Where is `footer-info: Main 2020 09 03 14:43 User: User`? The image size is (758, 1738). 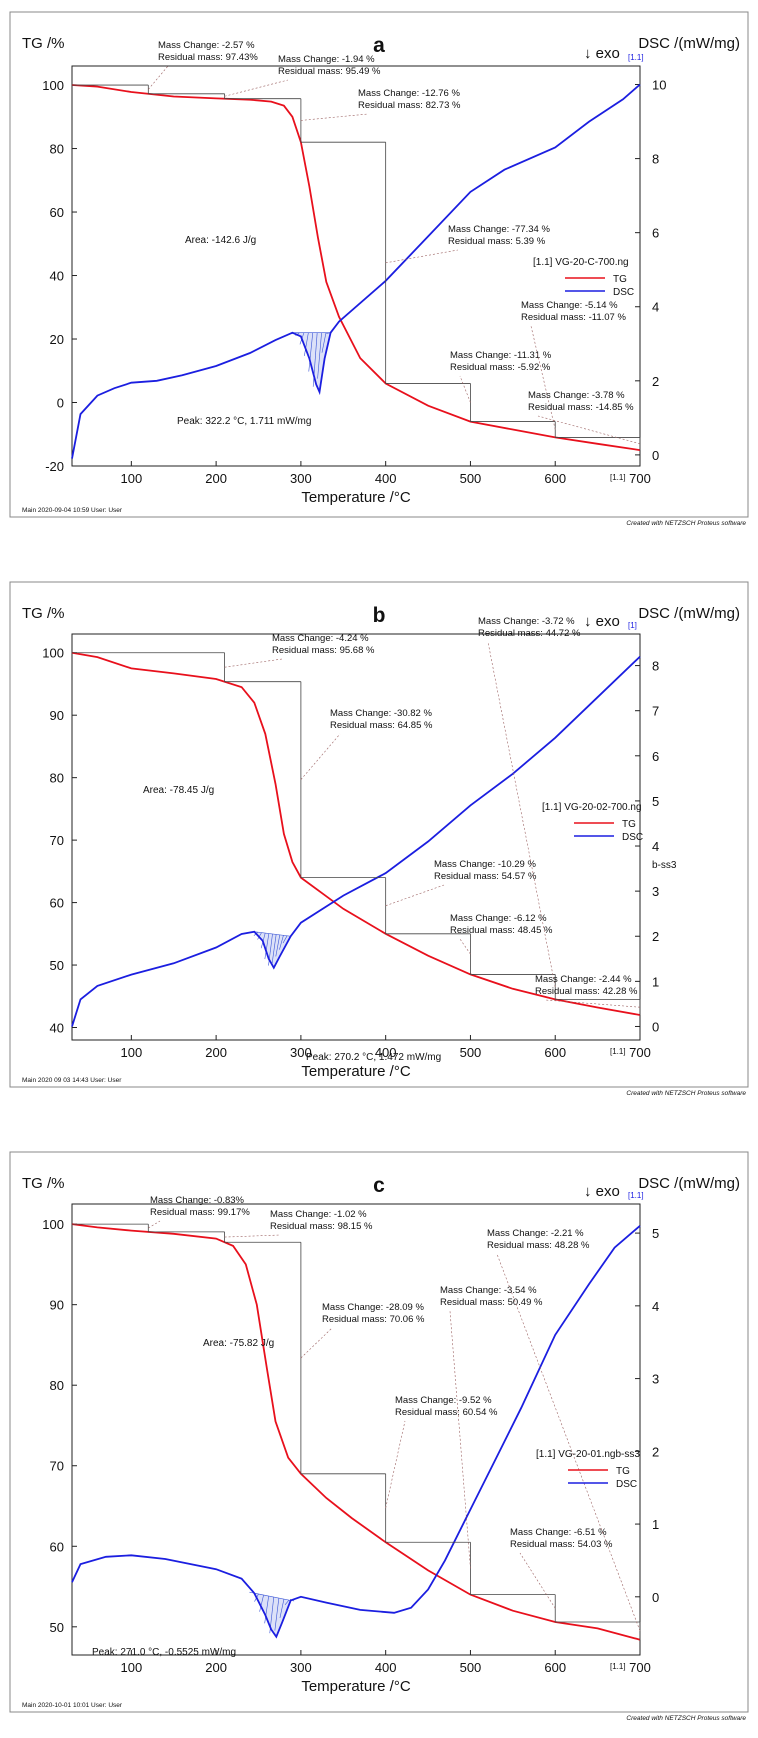 footer-info: Main 2020 09 03 14:43 User: User is located at coordinates (72, 1080).